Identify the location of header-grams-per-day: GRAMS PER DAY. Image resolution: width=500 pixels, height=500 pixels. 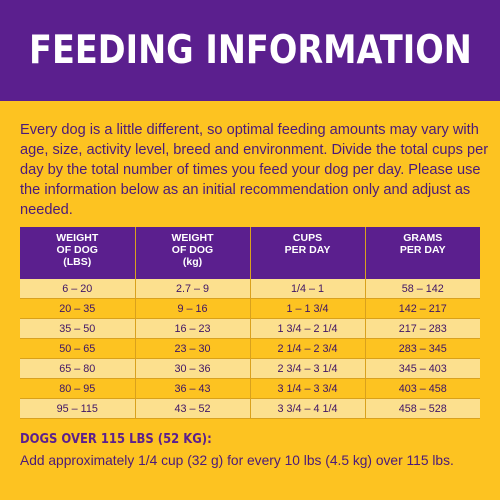
(422, 253).